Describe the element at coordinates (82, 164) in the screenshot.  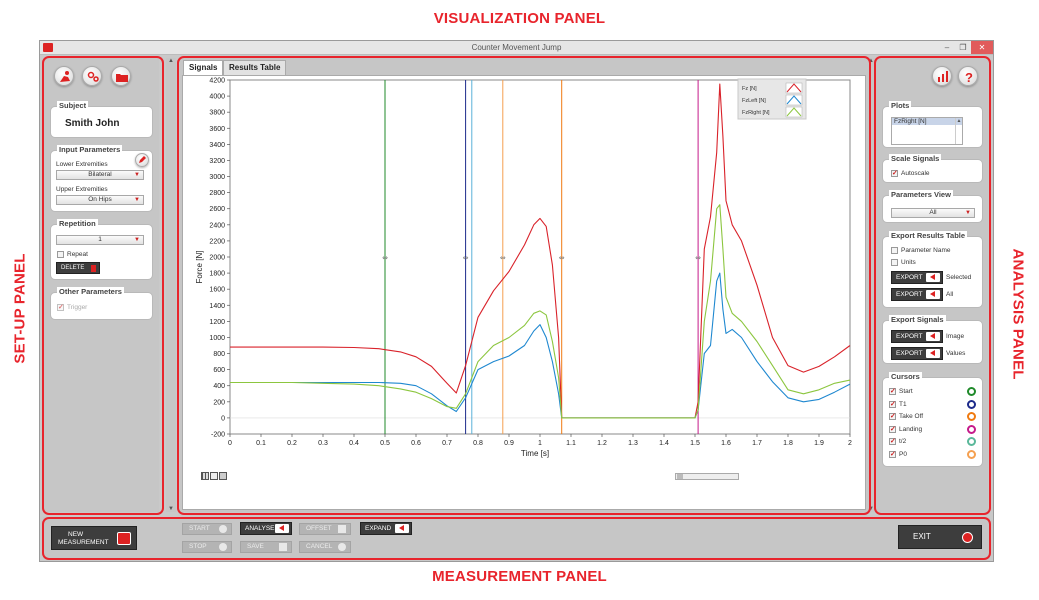
I see `lower-extremities-label: Lower Extremities` at that location.